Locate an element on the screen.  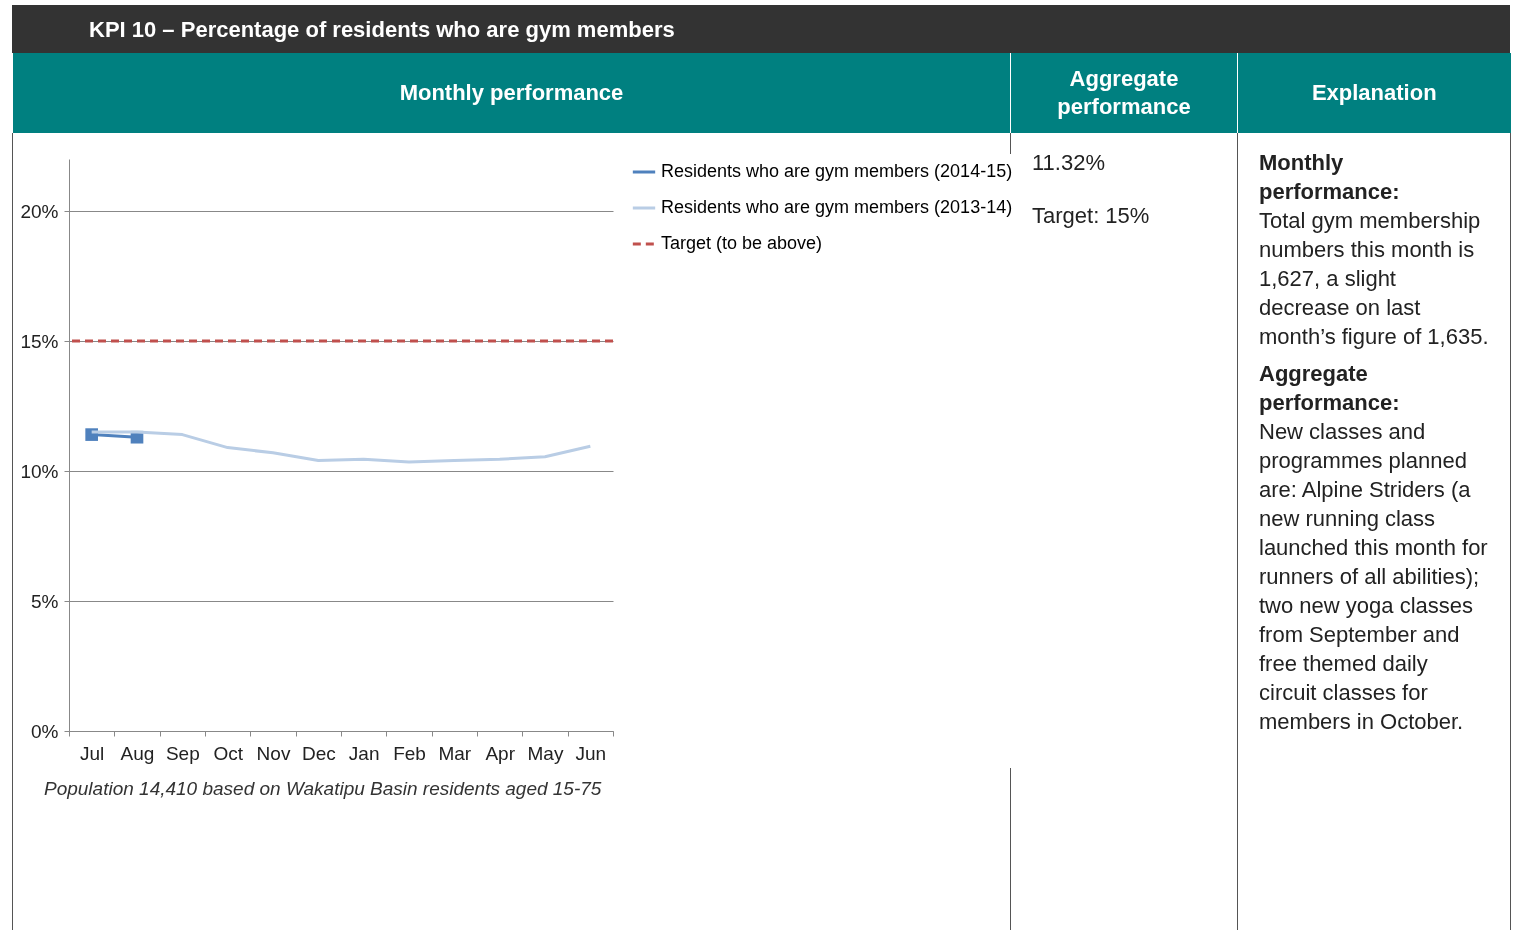
x-tick-label: Mar is located at coordinates (455, 753).